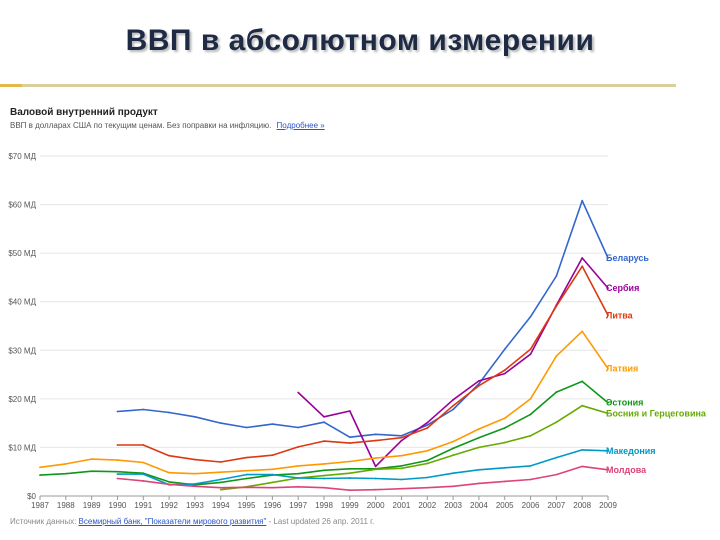 The image size is (720, 540). I want to click on x-tick-label: 1991, so click(143, 505).